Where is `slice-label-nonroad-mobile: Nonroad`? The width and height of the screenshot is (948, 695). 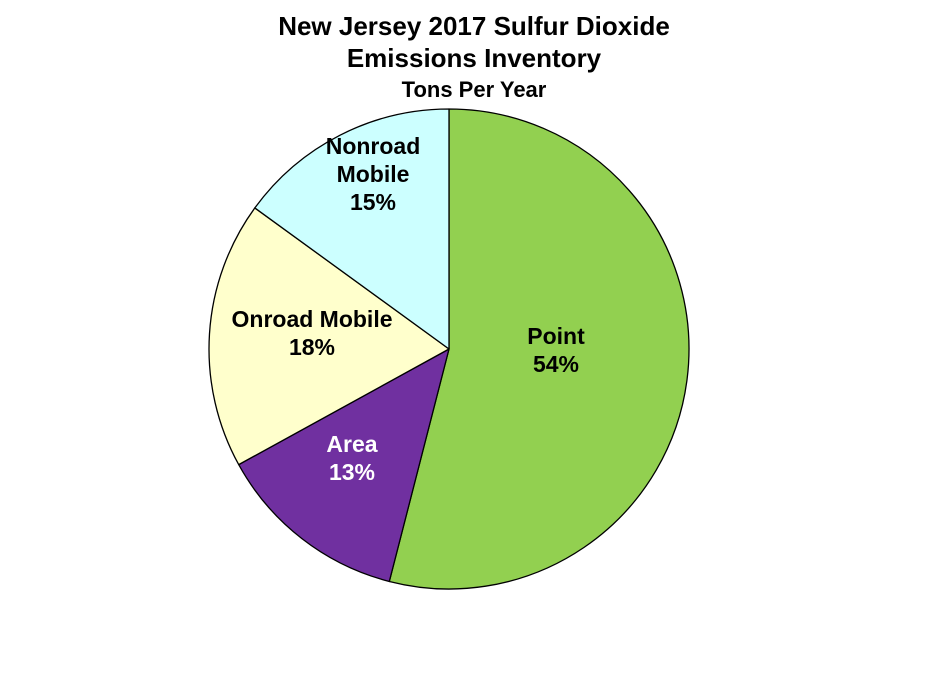
slice-label-nonroad-mobile: Nonroad is located at coordinates (373, 146).